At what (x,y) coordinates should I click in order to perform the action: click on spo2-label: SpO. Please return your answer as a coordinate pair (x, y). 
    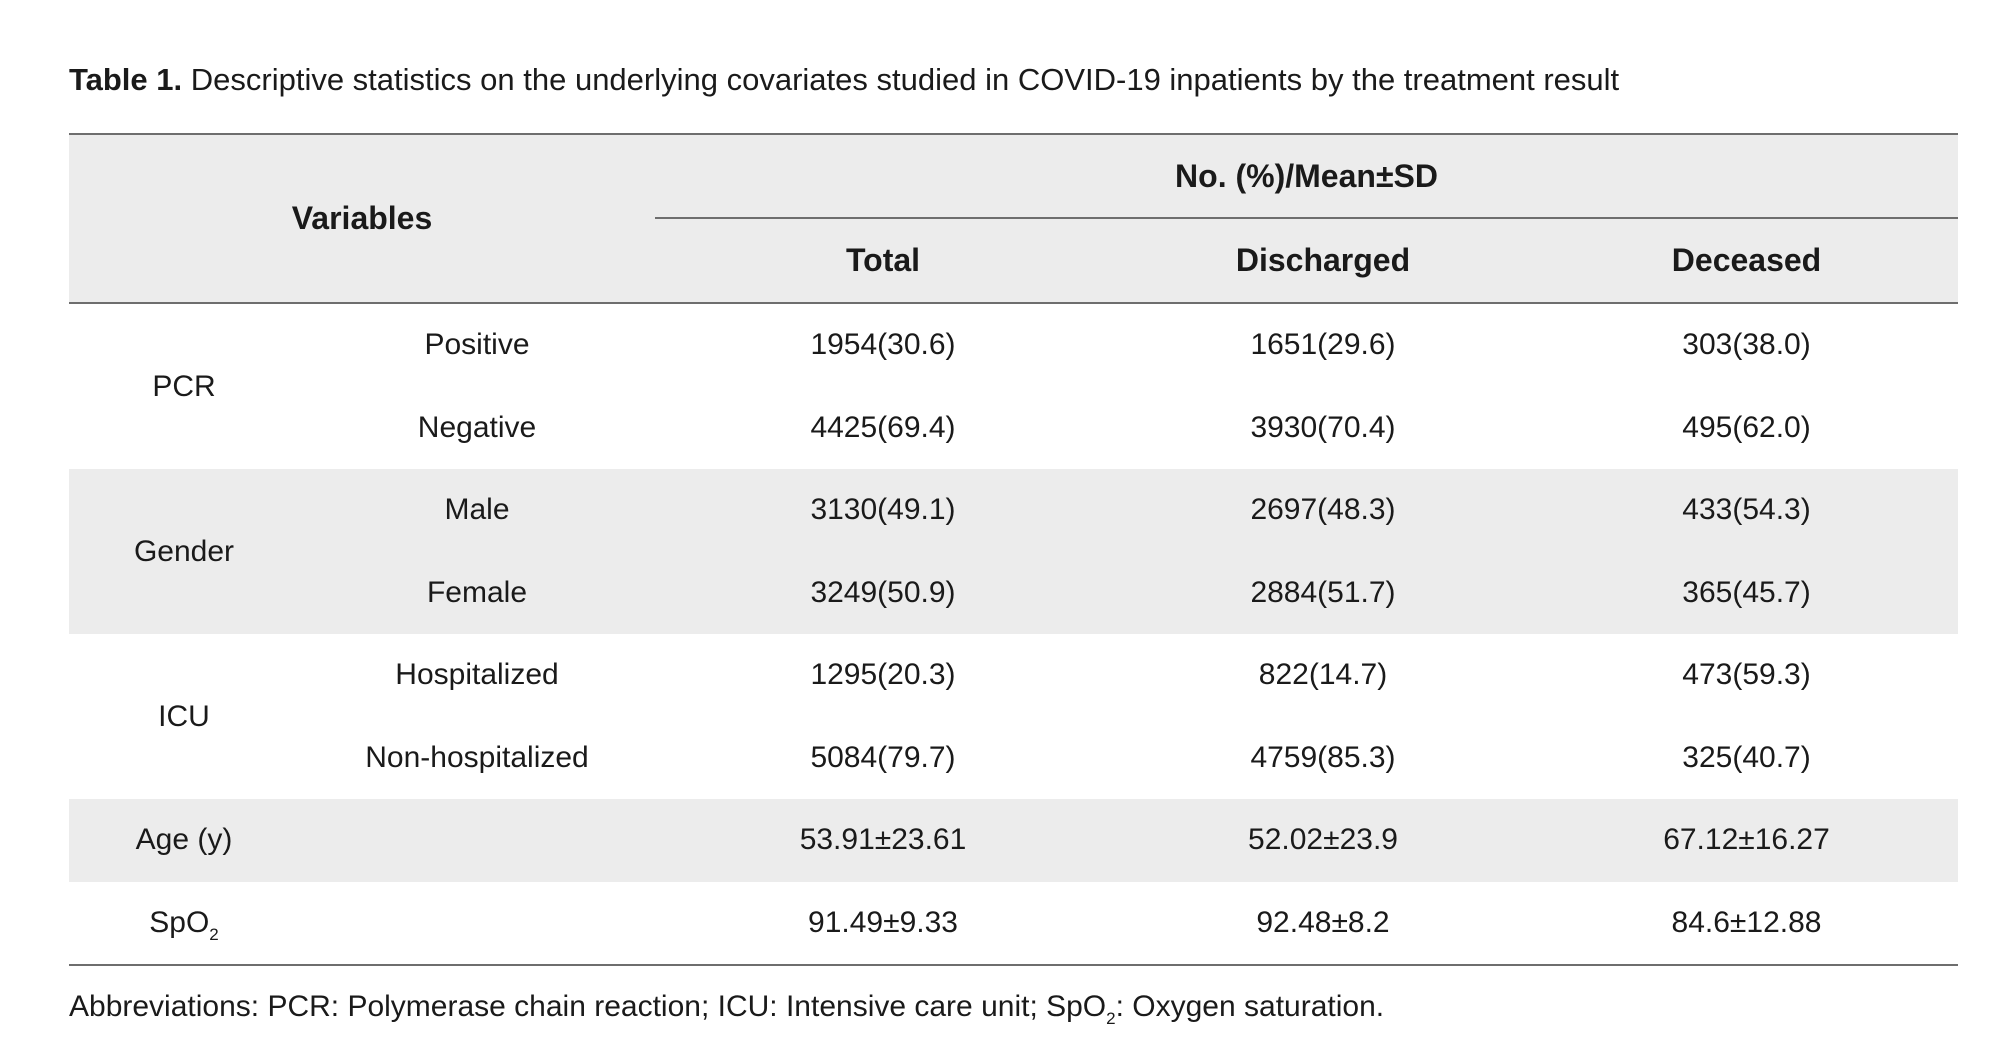
    Looking at the image, I should click on (179, 922).